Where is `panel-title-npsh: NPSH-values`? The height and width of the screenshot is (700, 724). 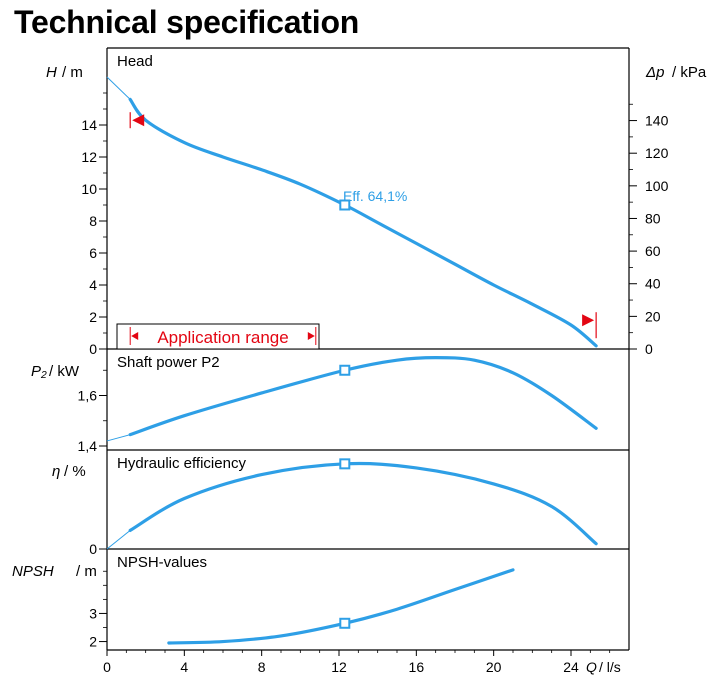
panel-title-npsh: NPSH-values is located at coordinates (162, 562).